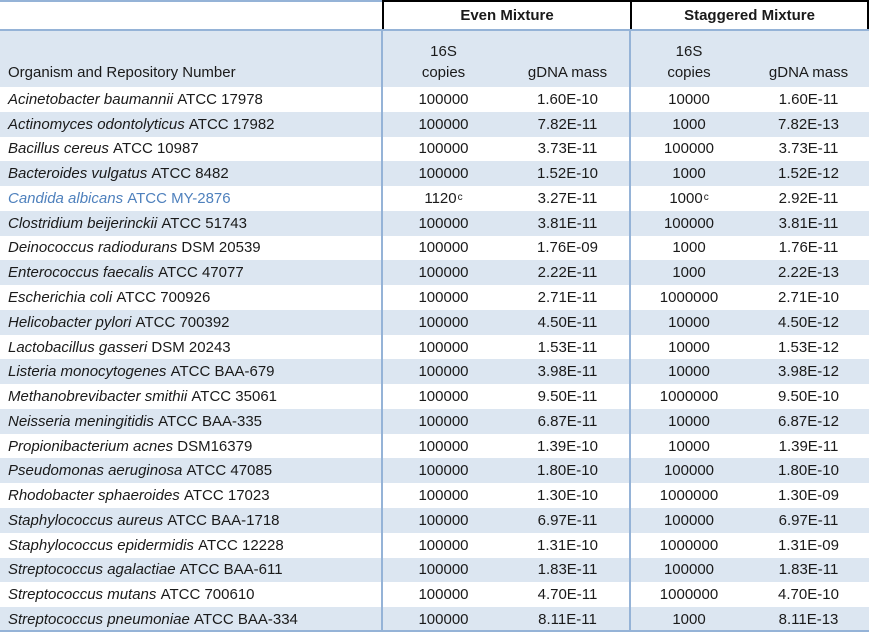 Image resolution: width=869 pixels, height=632 pixels. I want to click on staggered-gdna-mass-cell: 1.80E-10, so click(808, 471).